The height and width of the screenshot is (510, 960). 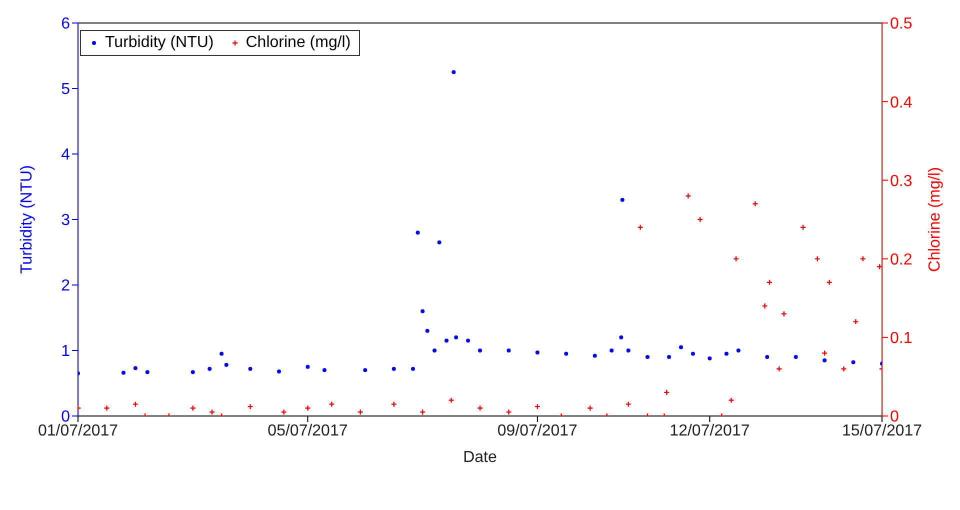 I want to click on y2-tick-label: 0.5, so click(x=901, y=24).